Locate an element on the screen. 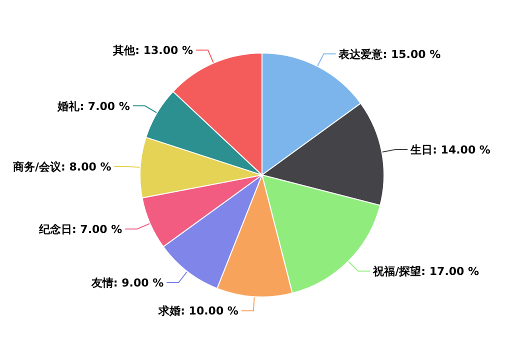 The height and width of the screenshot is (344, 519). slice-label: 表达爱意: 15.00 % is located at coordinates (389, 54).